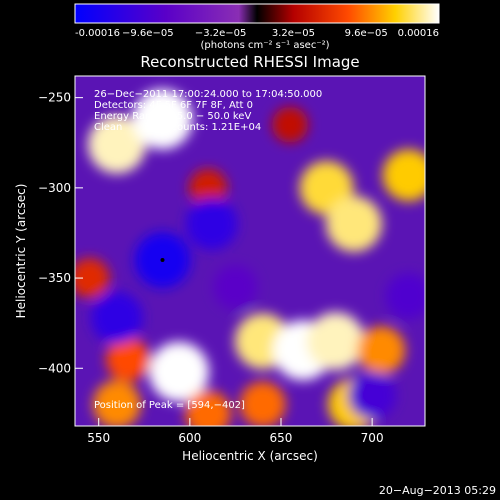  I want to click on timestamp: 20−Aug−2013 05:29, so click(437, 490).